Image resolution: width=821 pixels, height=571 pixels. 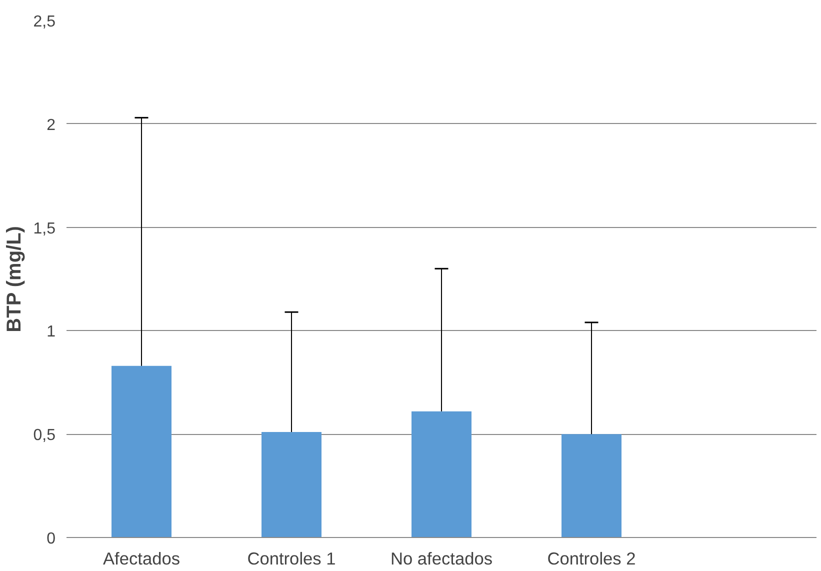 What do you see at coordinates (44, 22) in the screenshot?
I see `y-tick-label: 2,5` at bounding box center [44, 22].